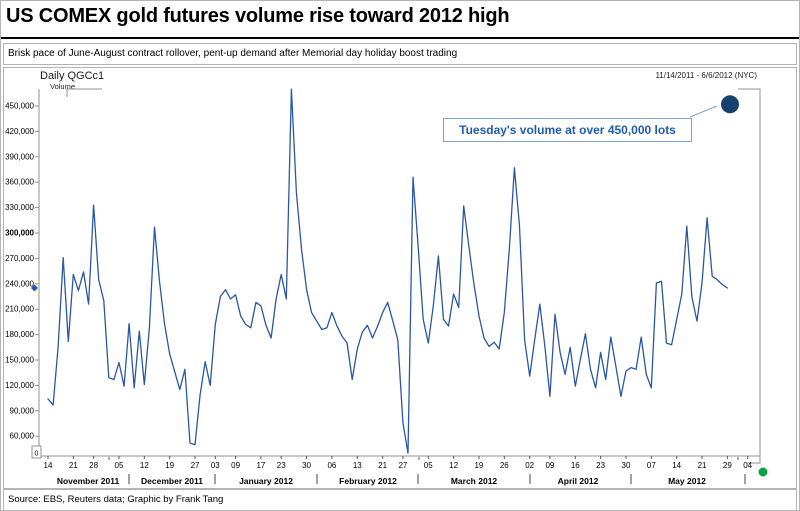 The width and height of the screenshot is (800, 511). Describe the element at coordinates (504, 465) in the screenshot. I see `x-tick-label: 26` at that location.